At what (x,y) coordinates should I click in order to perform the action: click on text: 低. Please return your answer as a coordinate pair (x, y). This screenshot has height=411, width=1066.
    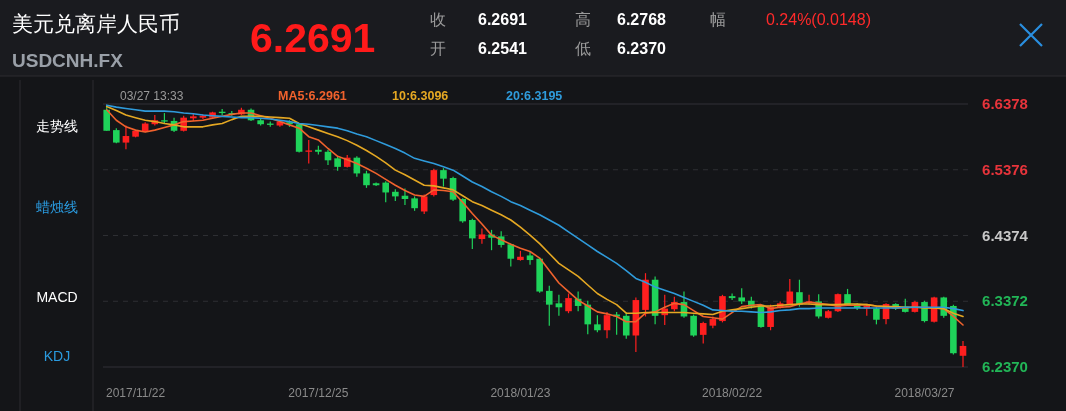
    Looking at the image, I should click on (583, 48).